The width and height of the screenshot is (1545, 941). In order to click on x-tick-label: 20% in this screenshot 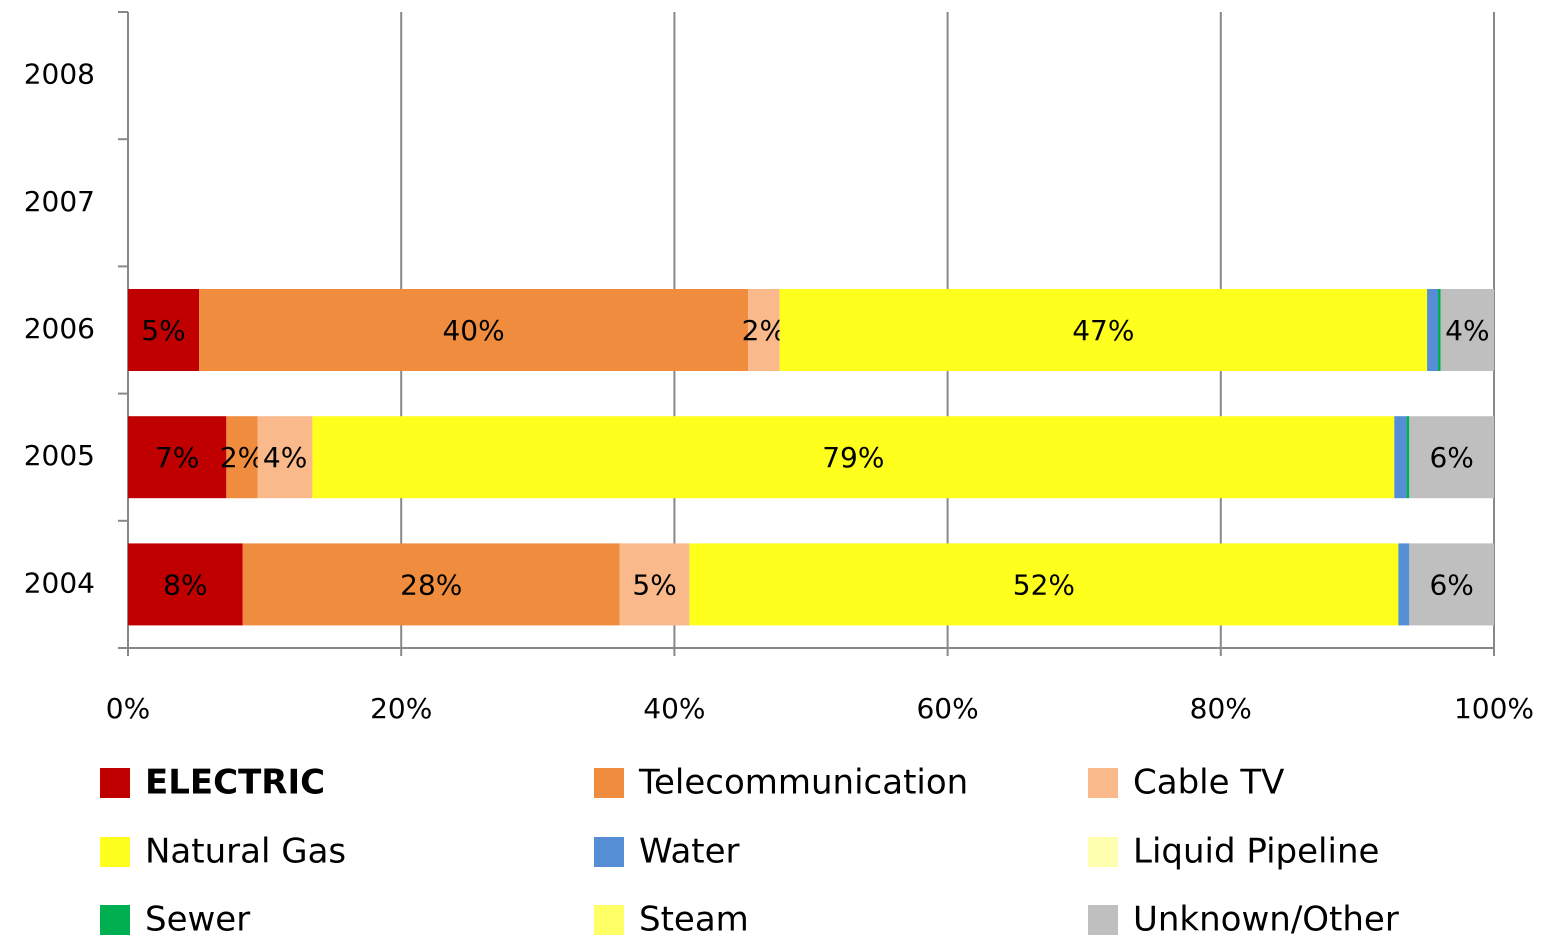, I will do `click(401, 708)`.